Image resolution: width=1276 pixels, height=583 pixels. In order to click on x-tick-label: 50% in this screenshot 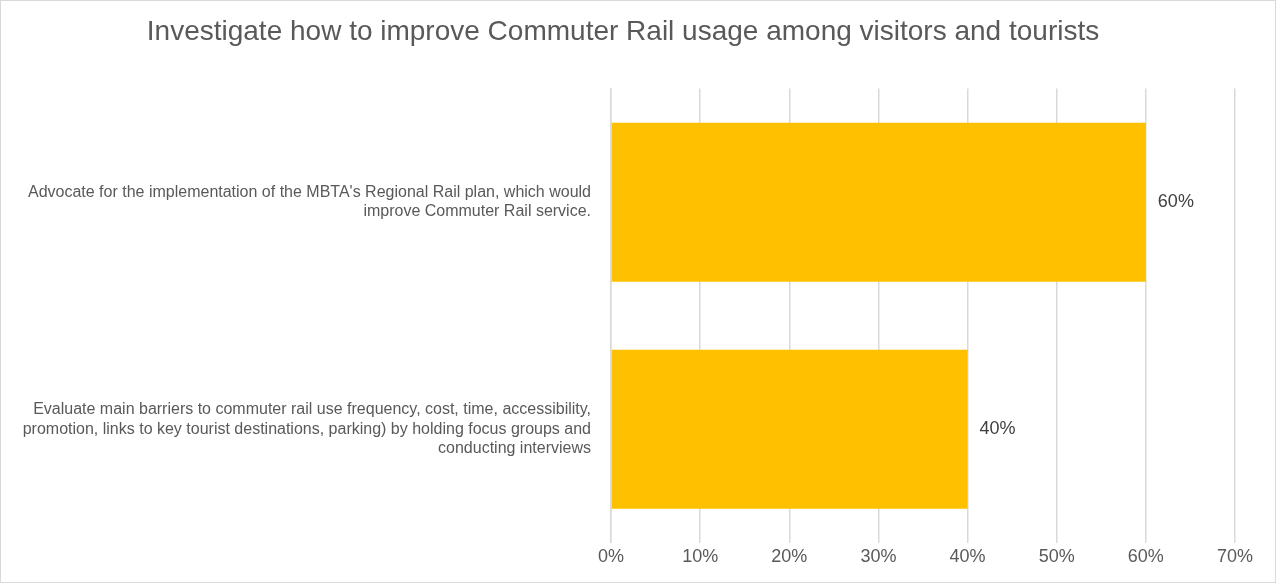, I will do `click(1056, 555)`.